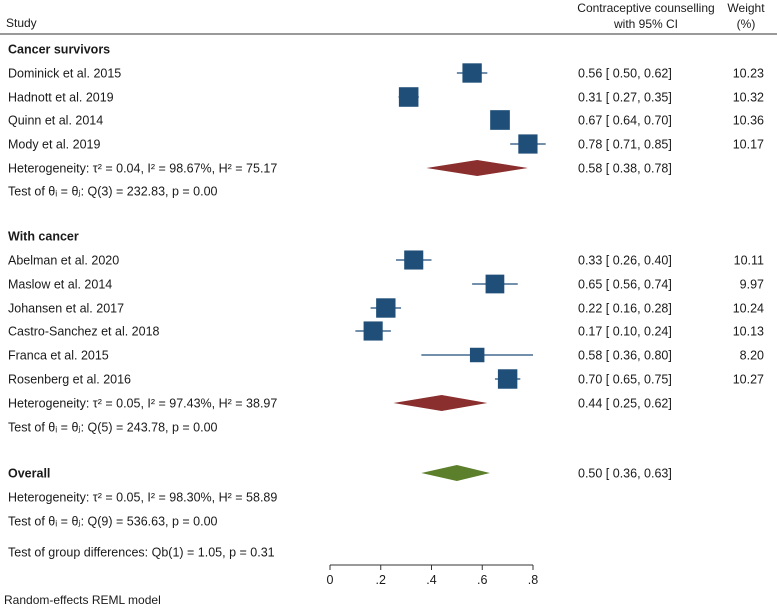  What do you see at coordinates (748, 332) in the screenshot?
I see `study-weight: 10.13` at bounding box center [748, 332].